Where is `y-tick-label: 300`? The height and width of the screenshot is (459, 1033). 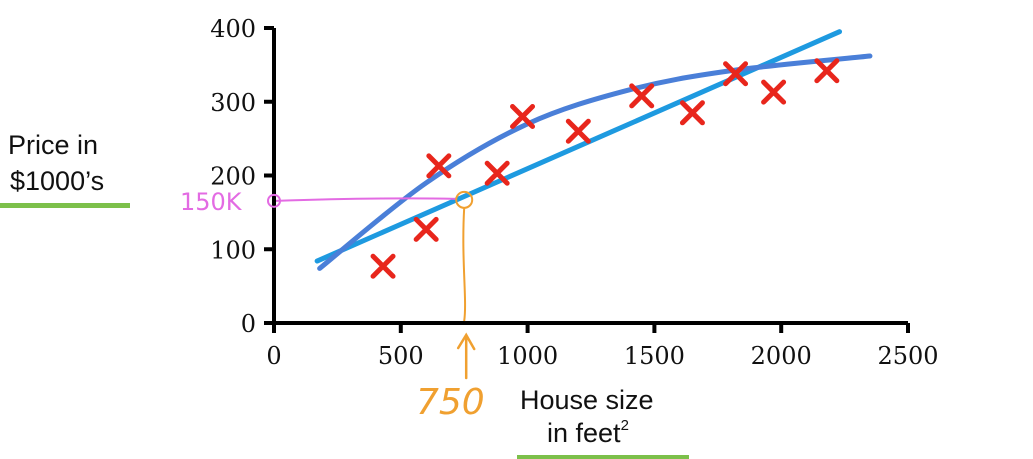 y-tick-label: 300 is located at coordinates (233, 103).